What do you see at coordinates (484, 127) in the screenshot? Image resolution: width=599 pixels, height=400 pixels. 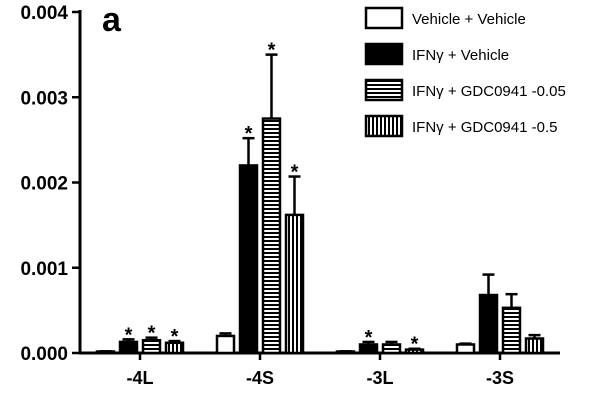 I see `legend-label: IFNγ + GDC0941 -0.5` at bounding box center [484, 127].